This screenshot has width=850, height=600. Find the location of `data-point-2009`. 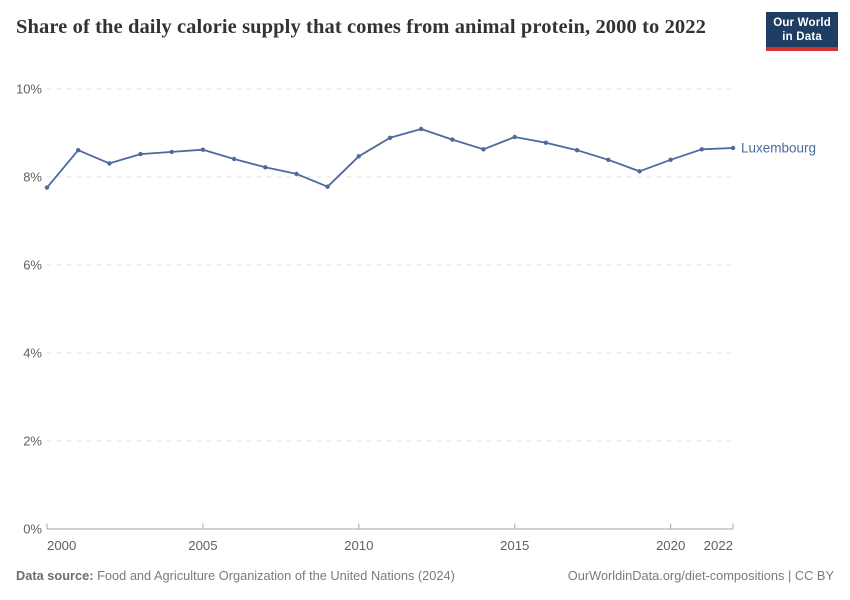

data-point-2009 is located at coordinates (327, 186).